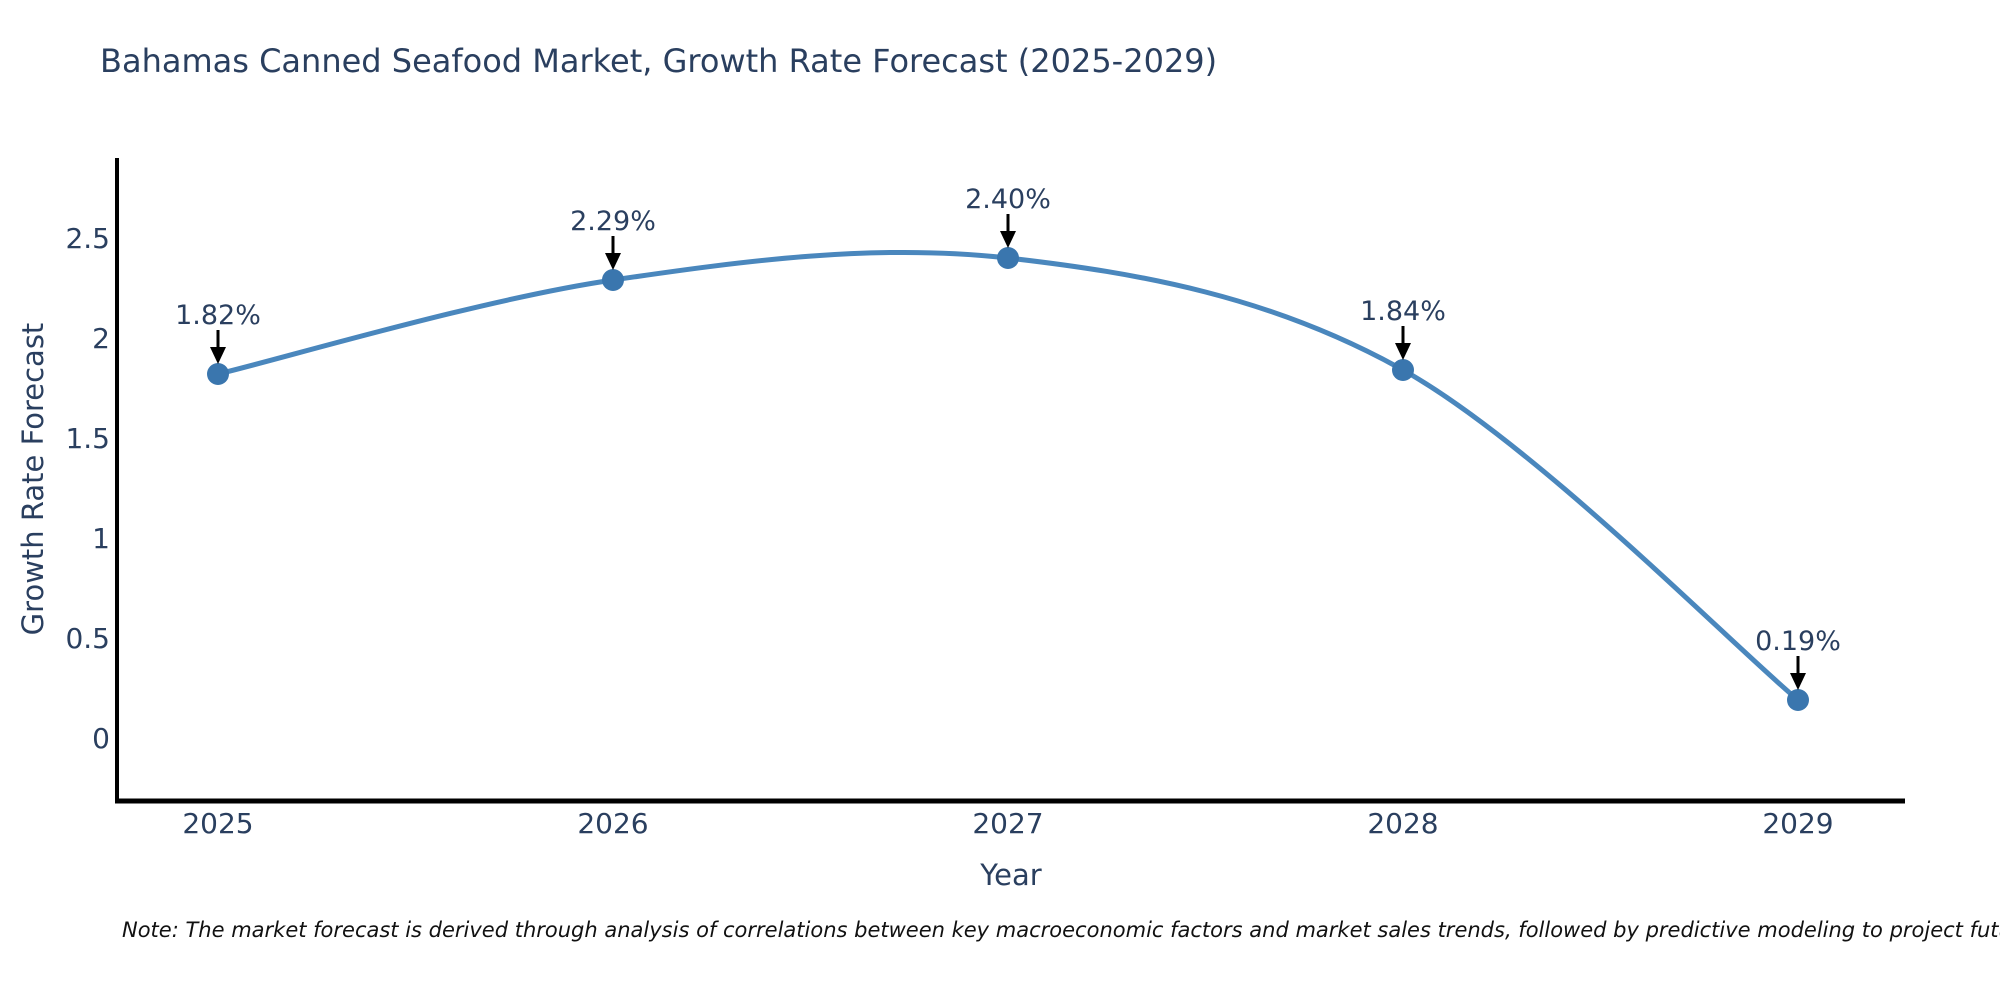  What do you see at coordinates (101, 338) in the screenshot?
I see `y-tick-label: 2` at bounding box center [101, 338].